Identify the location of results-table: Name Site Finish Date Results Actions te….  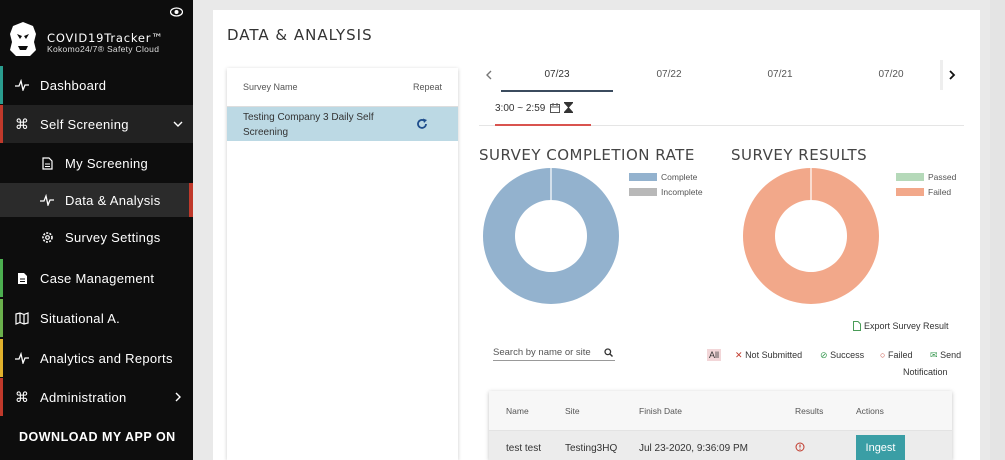
(720, 425).